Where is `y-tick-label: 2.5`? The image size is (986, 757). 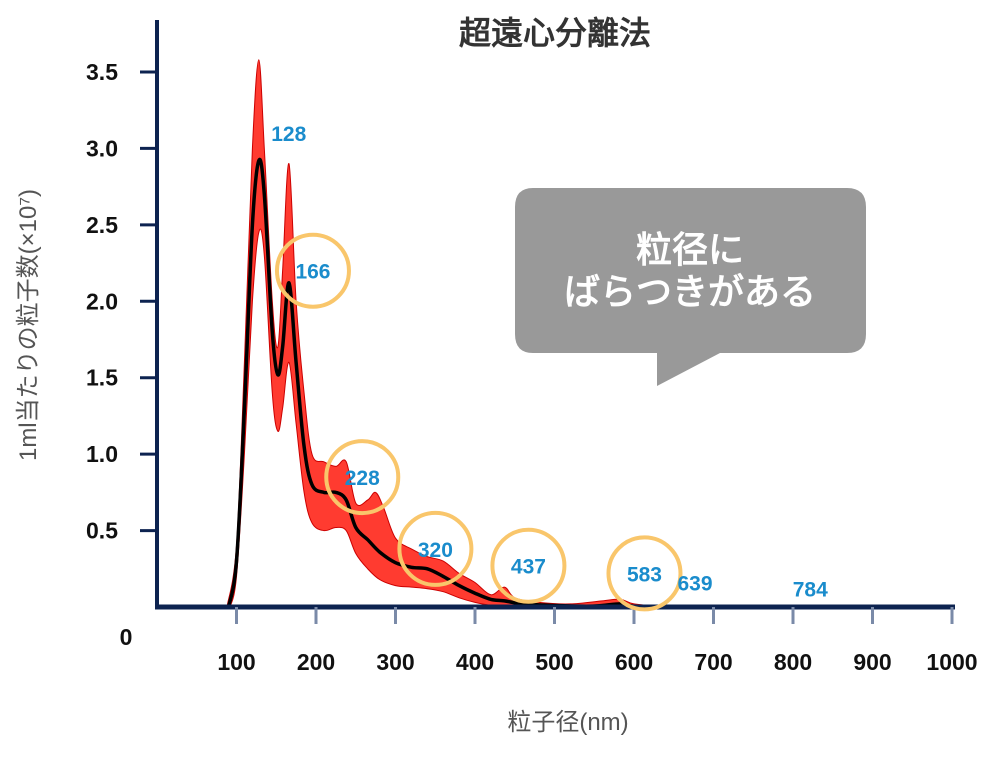 y-tick-label: 2.5 is located at coordinates (102, 225).